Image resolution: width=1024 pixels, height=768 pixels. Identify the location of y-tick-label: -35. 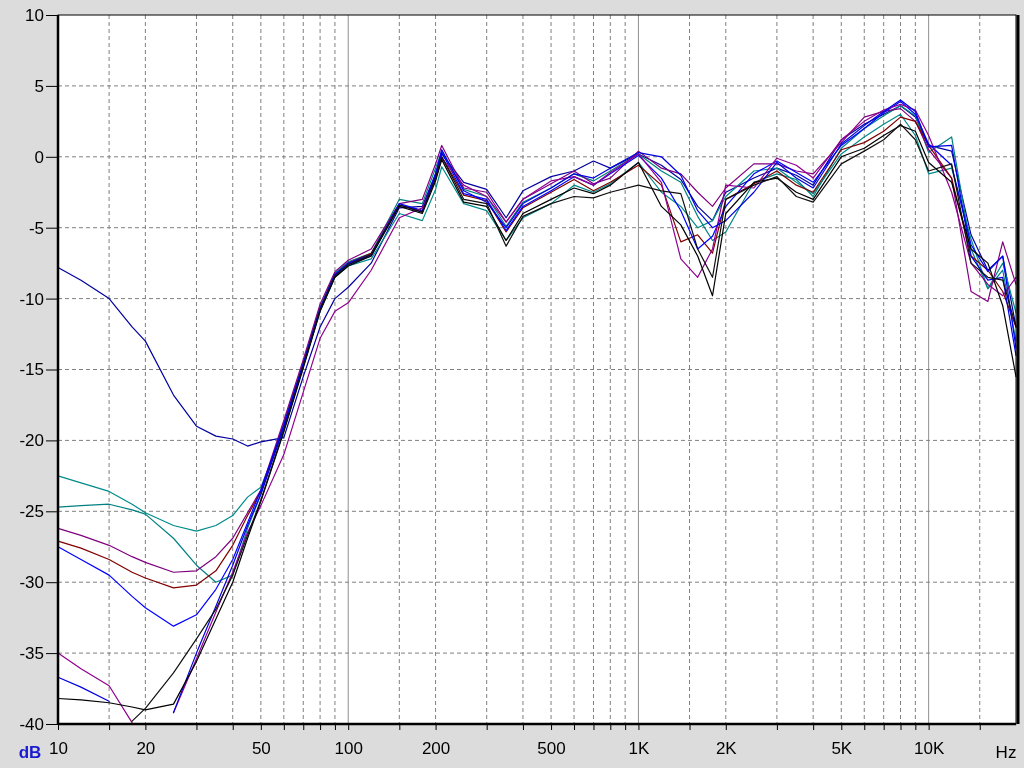
(31, 654).